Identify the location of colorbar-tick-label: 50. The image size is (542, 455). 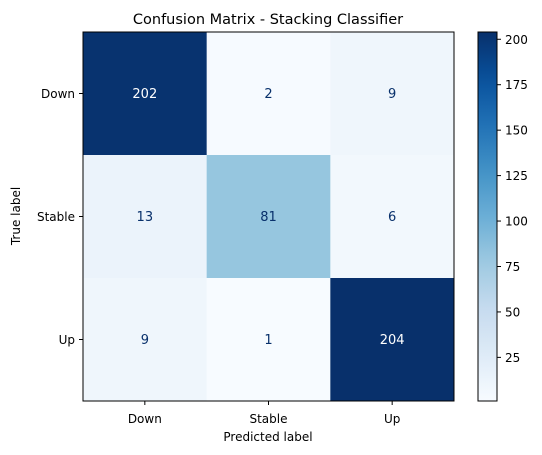
(512, 312).